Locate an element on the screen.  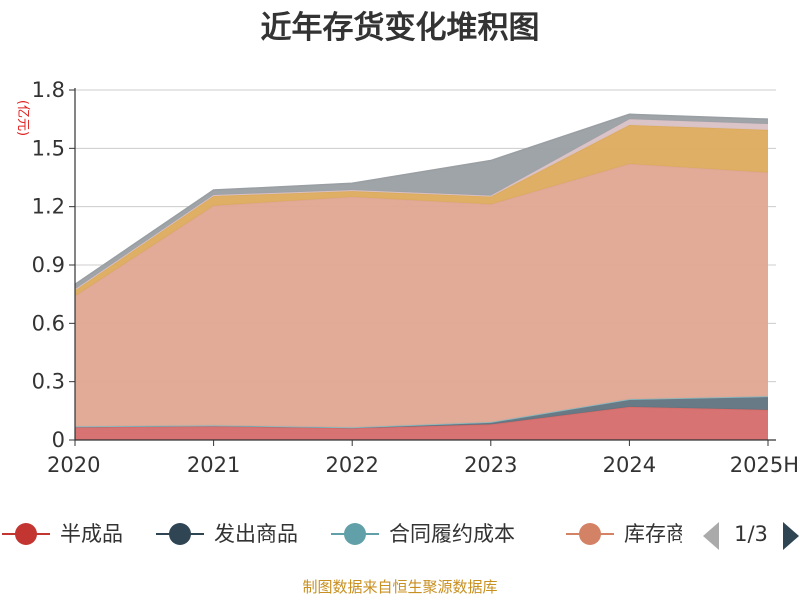
x-tick-label-4: 2024 is located at coordinates (629, 465).